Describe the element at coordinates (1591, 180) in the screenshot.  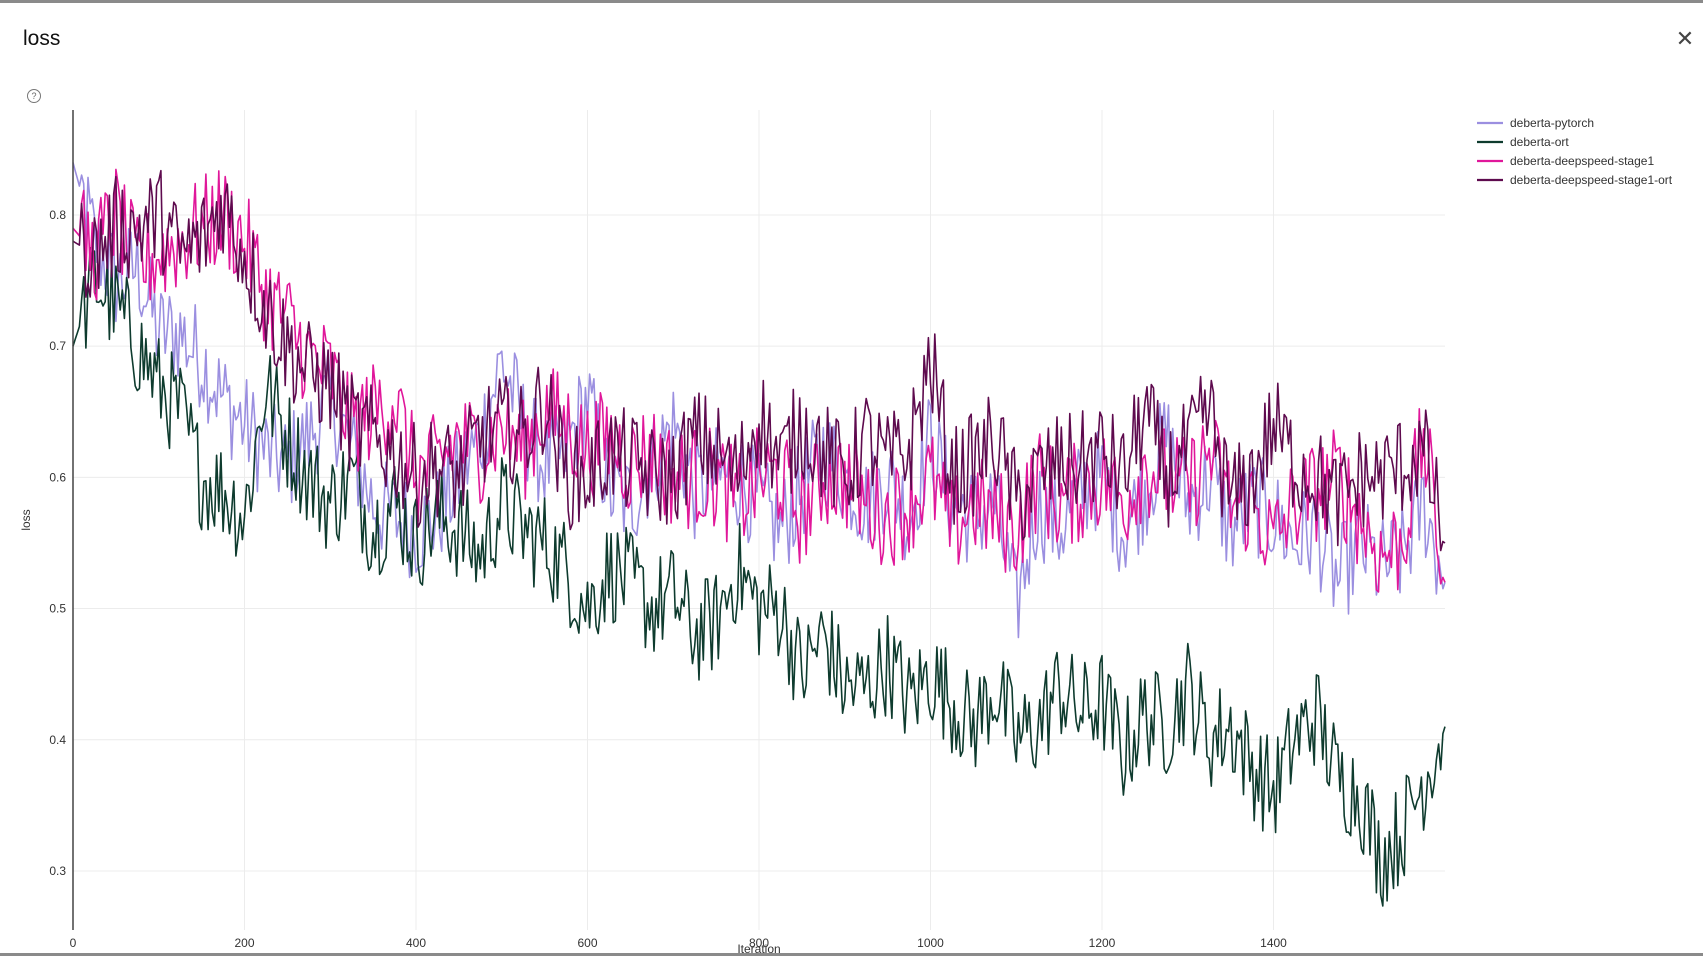
I see `legend-label: deberta-deepspeed-stage1-ort` at that location.